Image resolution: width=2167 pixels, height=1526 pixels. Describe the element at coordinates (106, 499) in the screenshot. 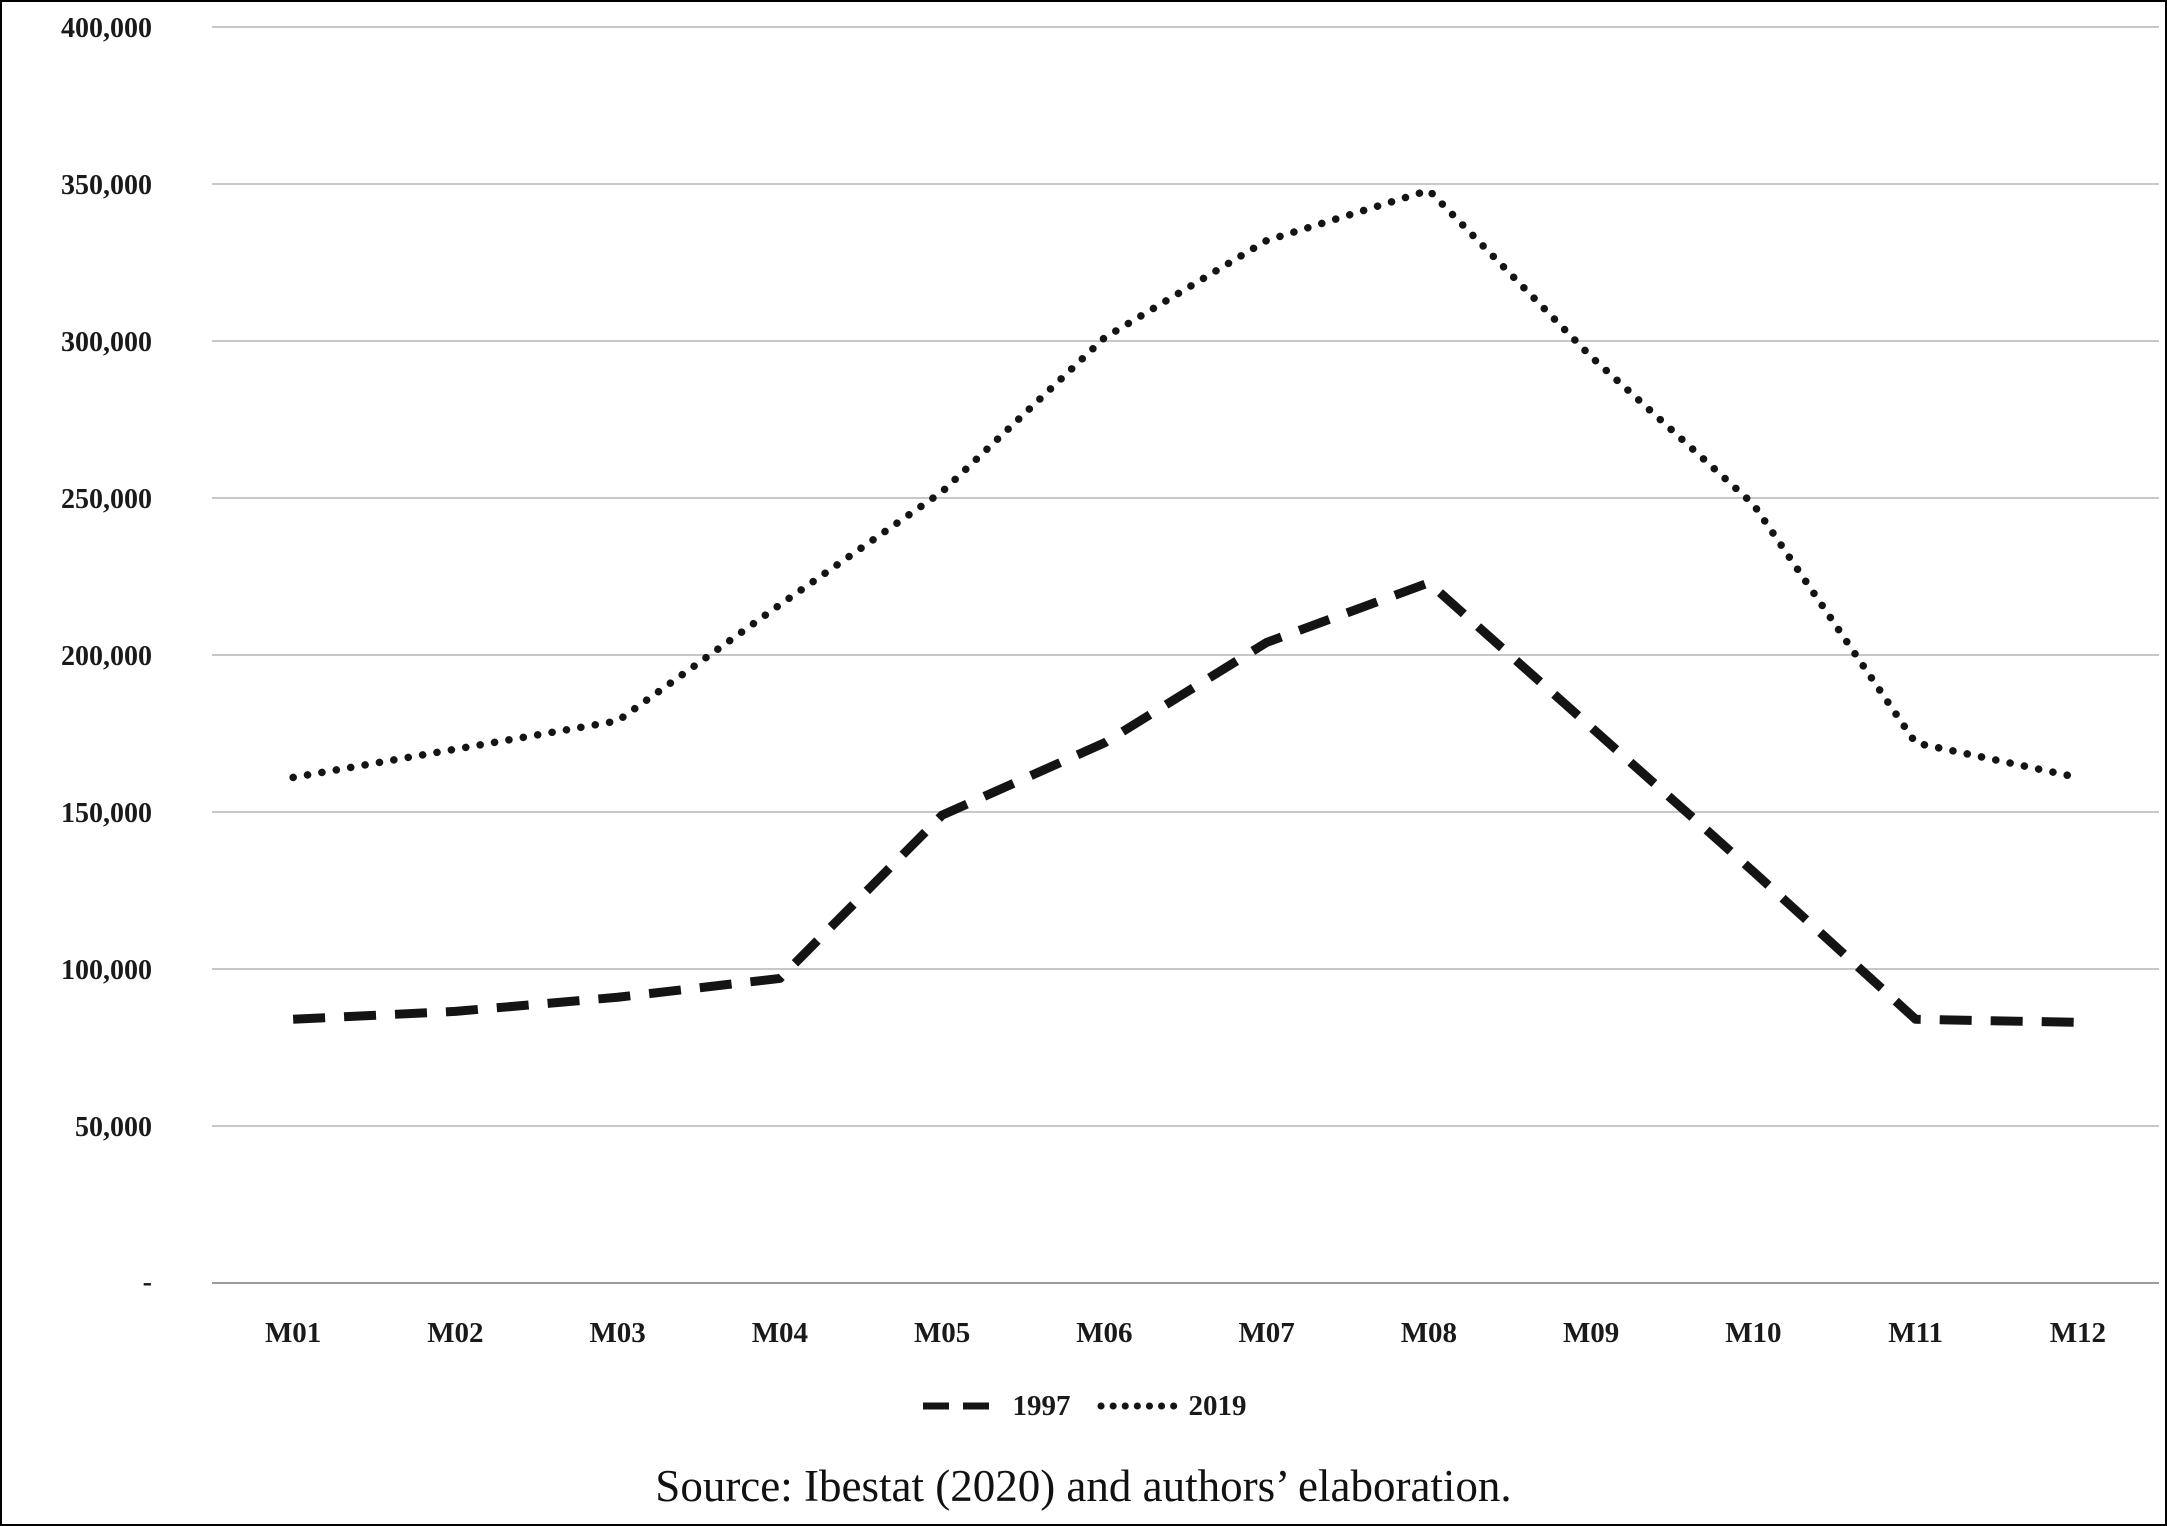

I see `y-tick-label: 250,000` at that location.